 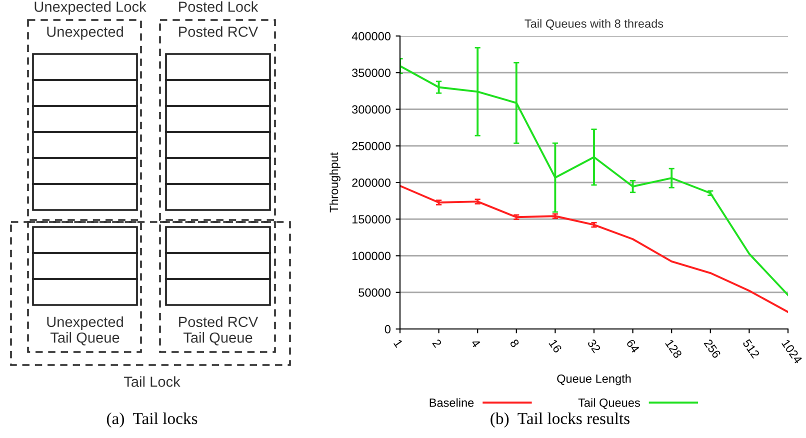 I want to click on x-tick-label: 128, so click(x=673, y=348).